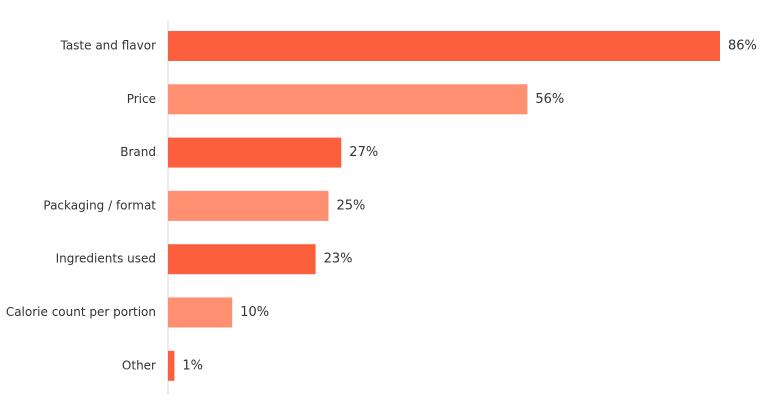  Describe the element at coordinates (254, 312) in the screenshot. I see `value-label-5: 10%` at that location.